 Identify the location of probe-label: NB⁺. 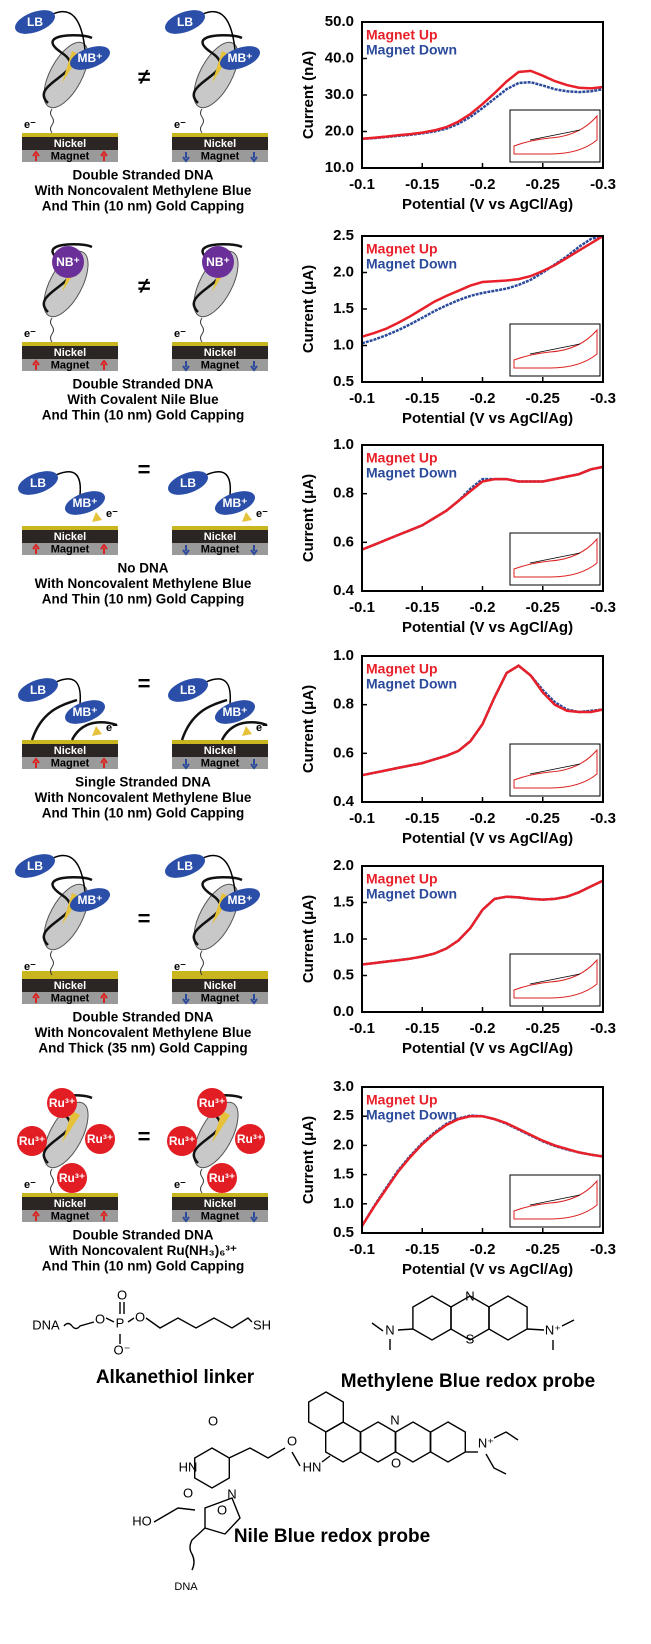
(68, 262).